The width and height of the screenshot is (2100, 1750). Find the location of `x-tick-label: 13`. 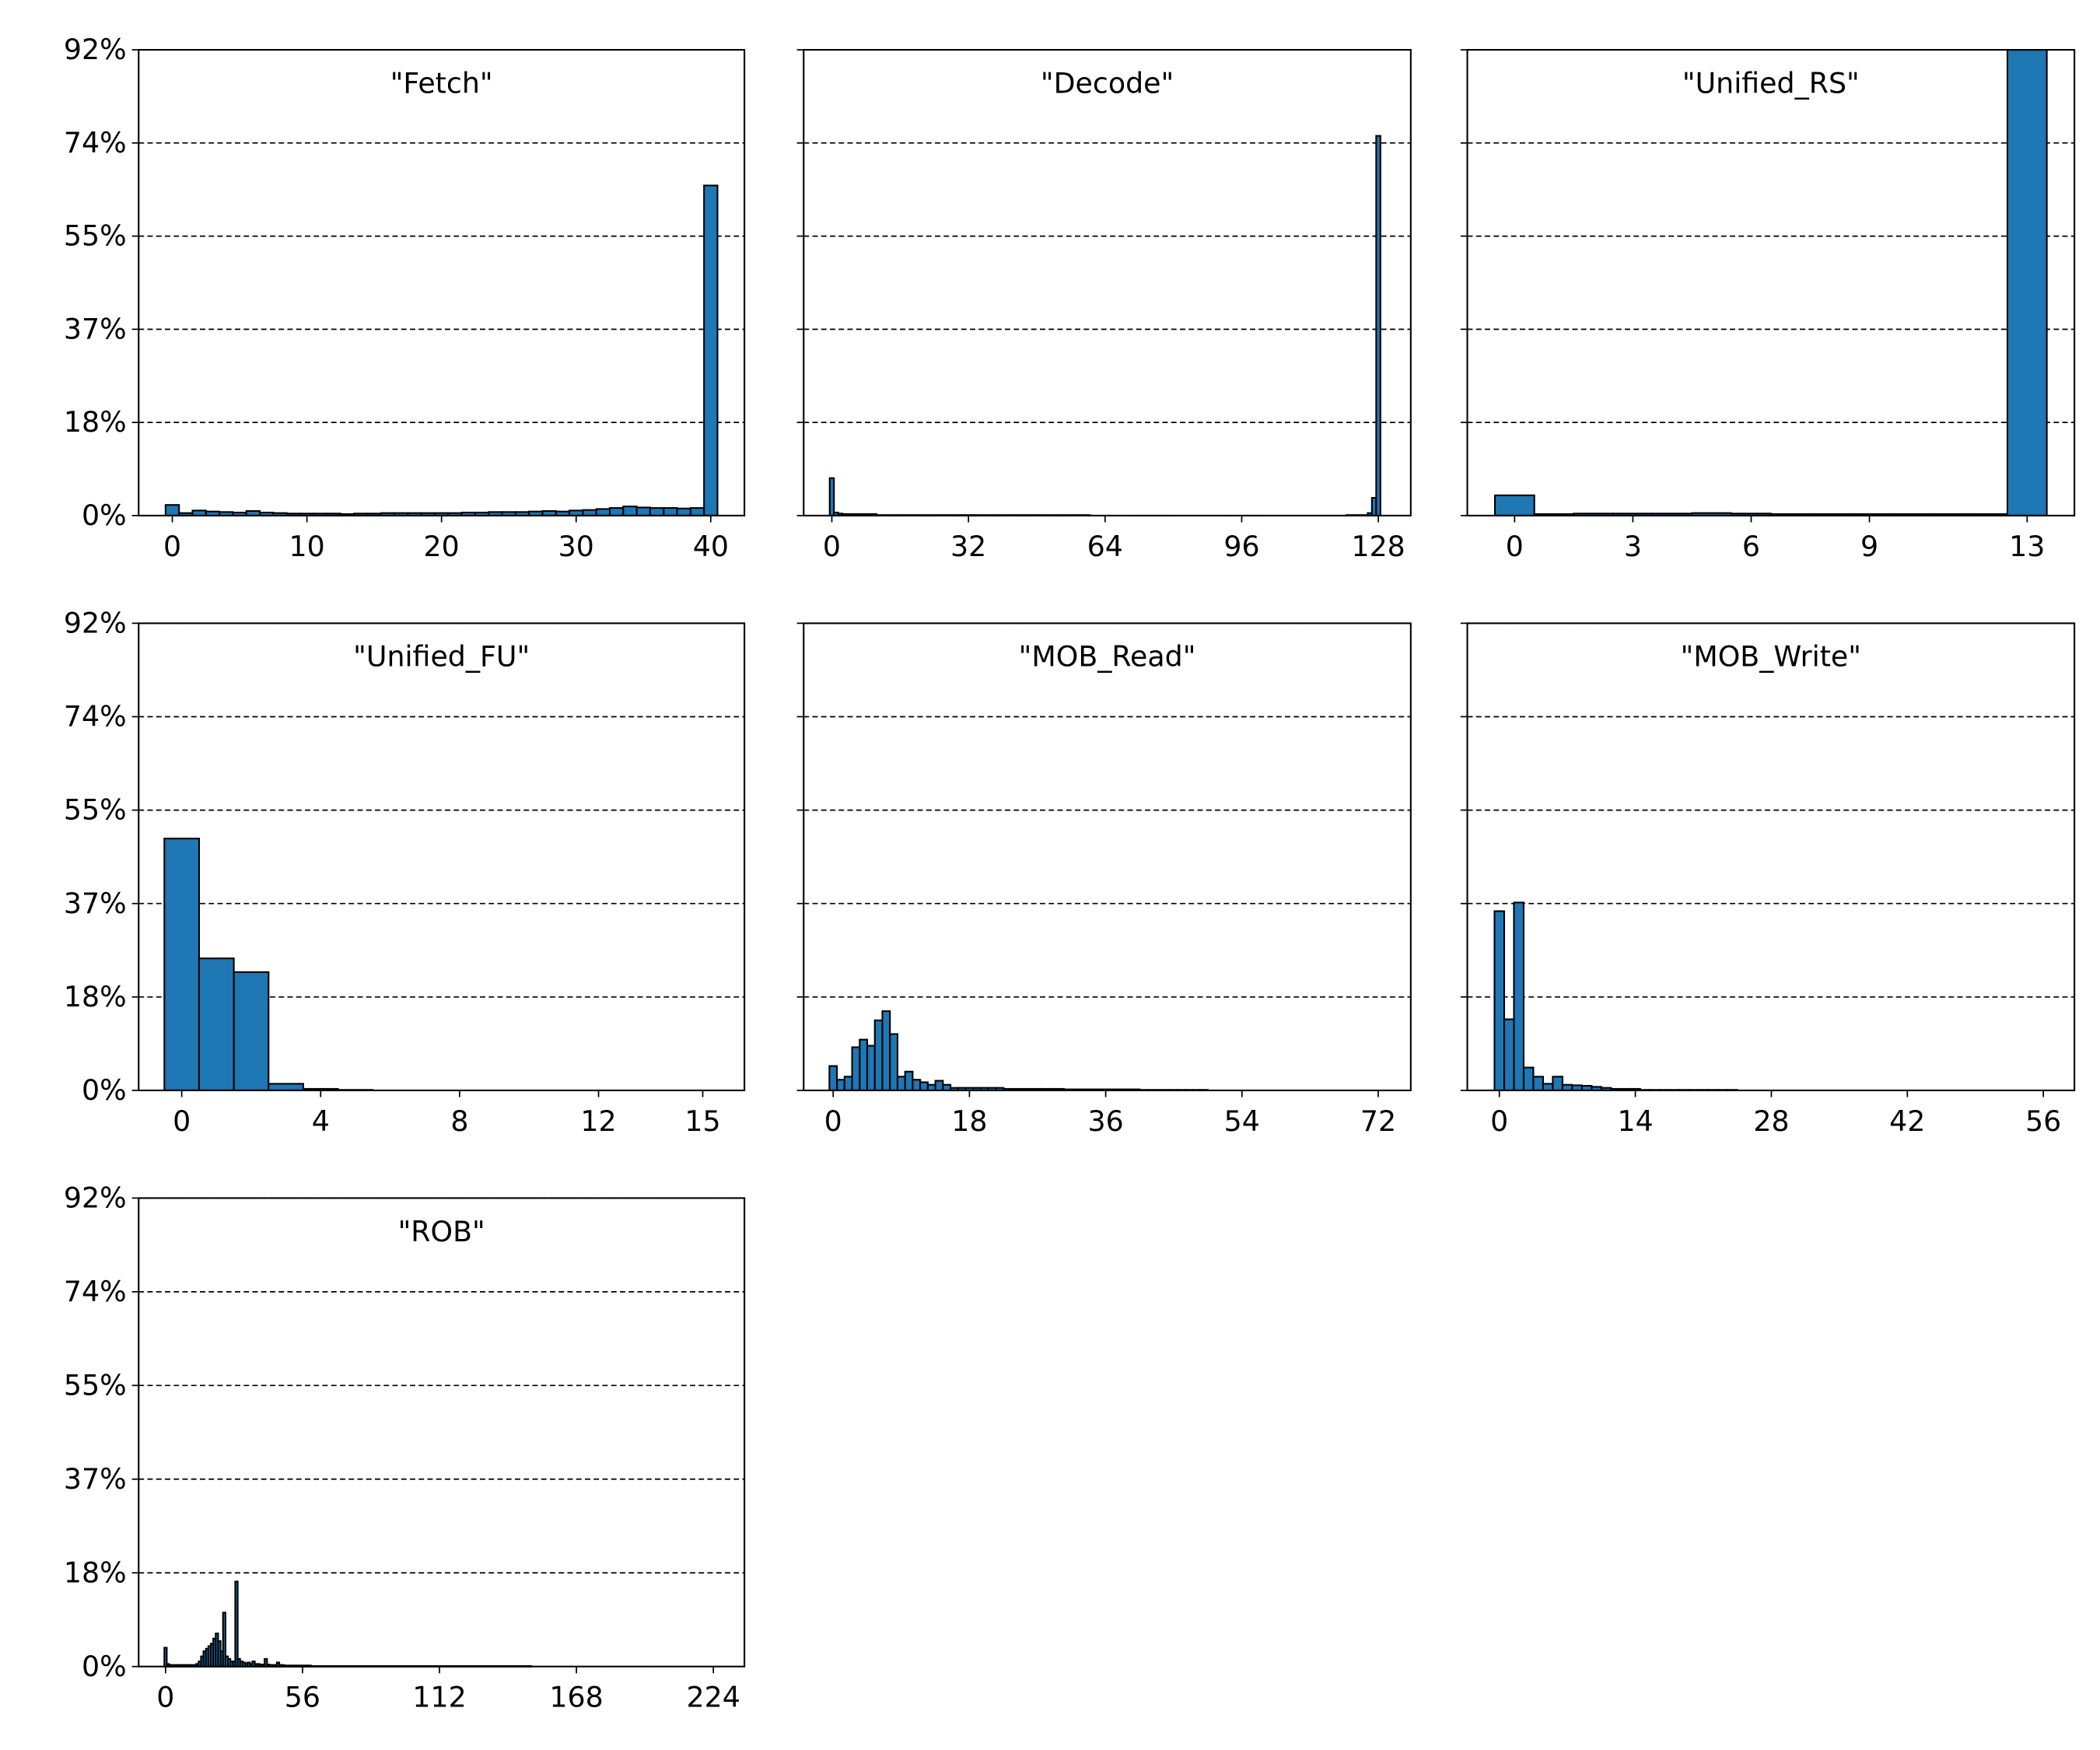

x-tick-label: 13 is located at coordinates (2027, 547).